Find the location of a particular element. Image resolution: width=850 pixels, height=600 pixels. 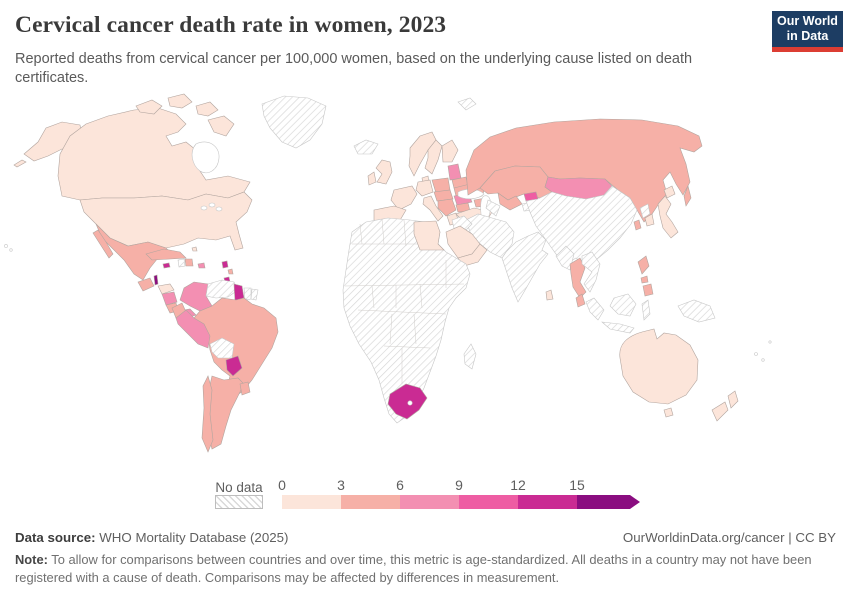

legend-tick: 9 is located at coordinates (459, 485).